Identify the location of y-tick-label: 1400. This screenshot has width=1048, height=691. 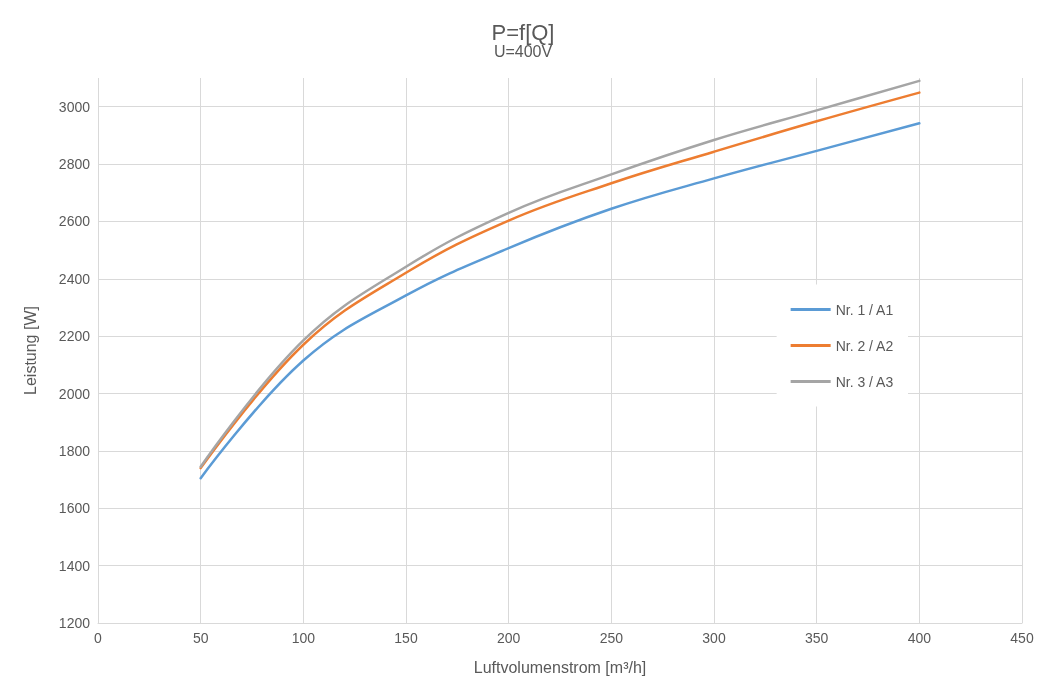
(74, 565).